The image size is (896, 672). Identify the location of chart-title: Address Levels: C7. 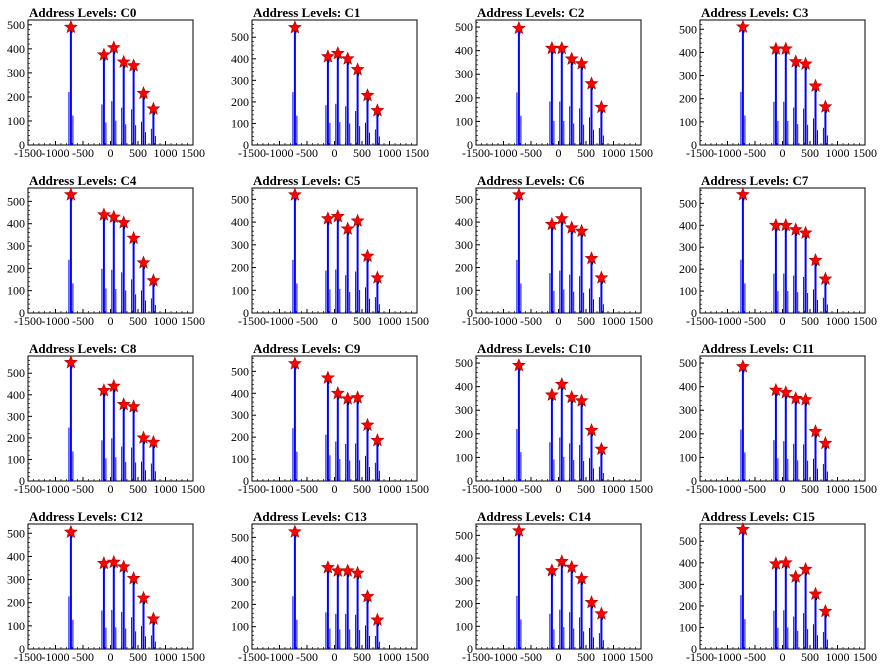
(755, 180).